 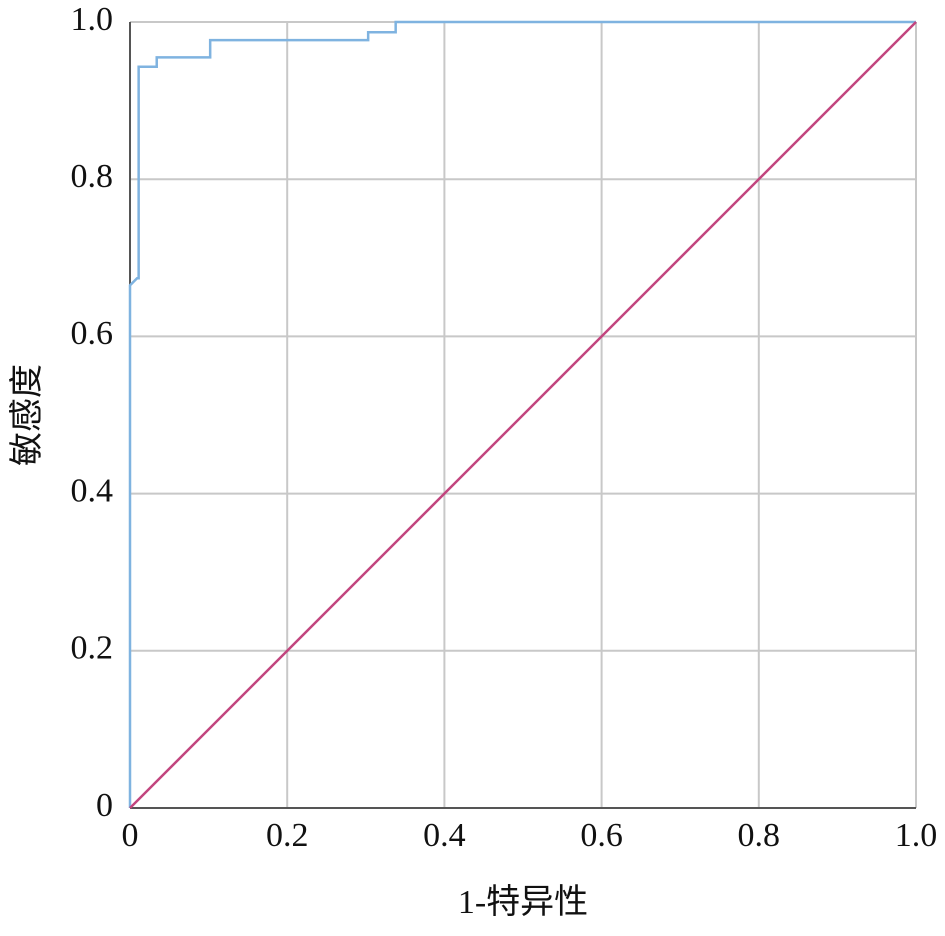 I want to click on y-tick-label: 0.6, so click(x=92, y=333).